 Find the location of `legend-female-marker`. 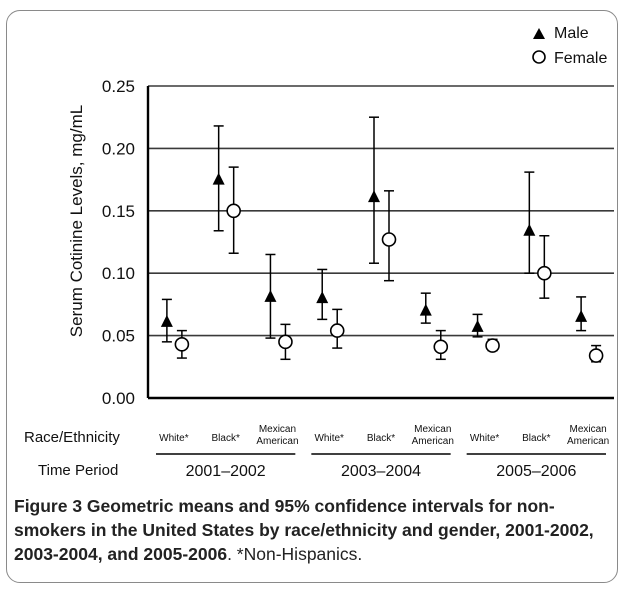

legend-female-marker is located at coordinates (539, 57).